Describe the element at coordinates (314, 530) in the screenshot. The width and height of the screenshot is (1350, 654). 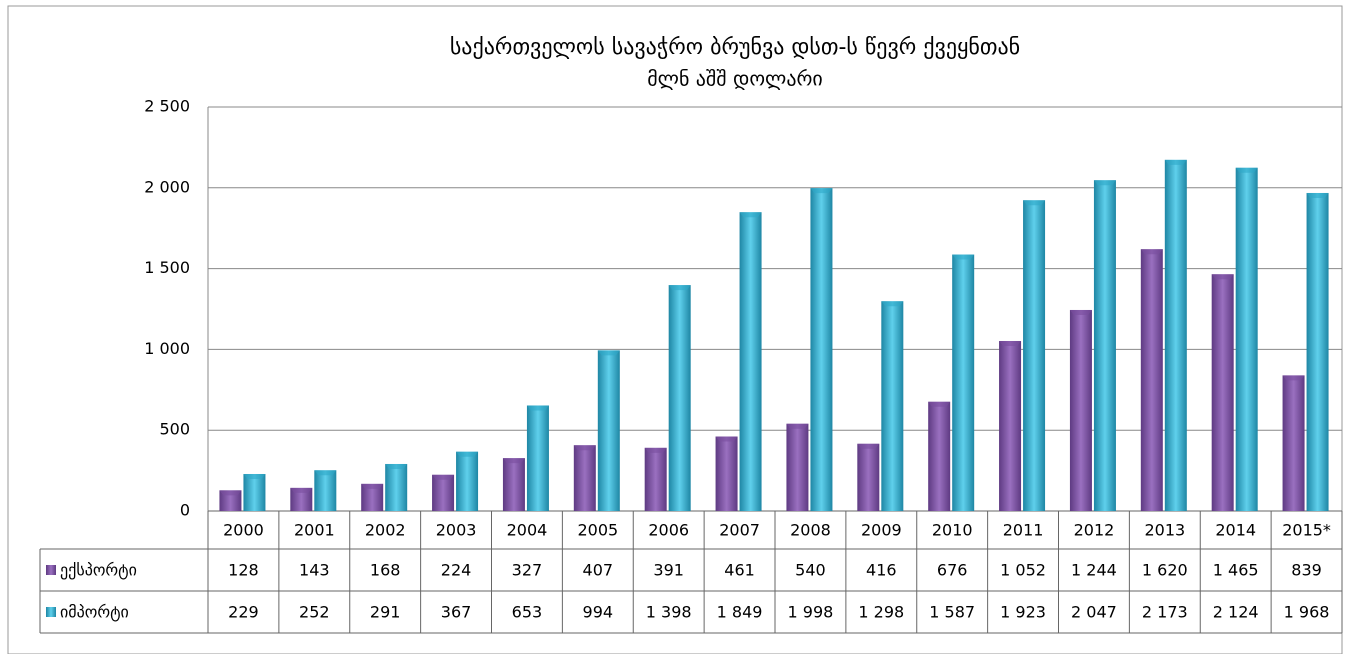
I see `x-tick-label: 2001` at that location.